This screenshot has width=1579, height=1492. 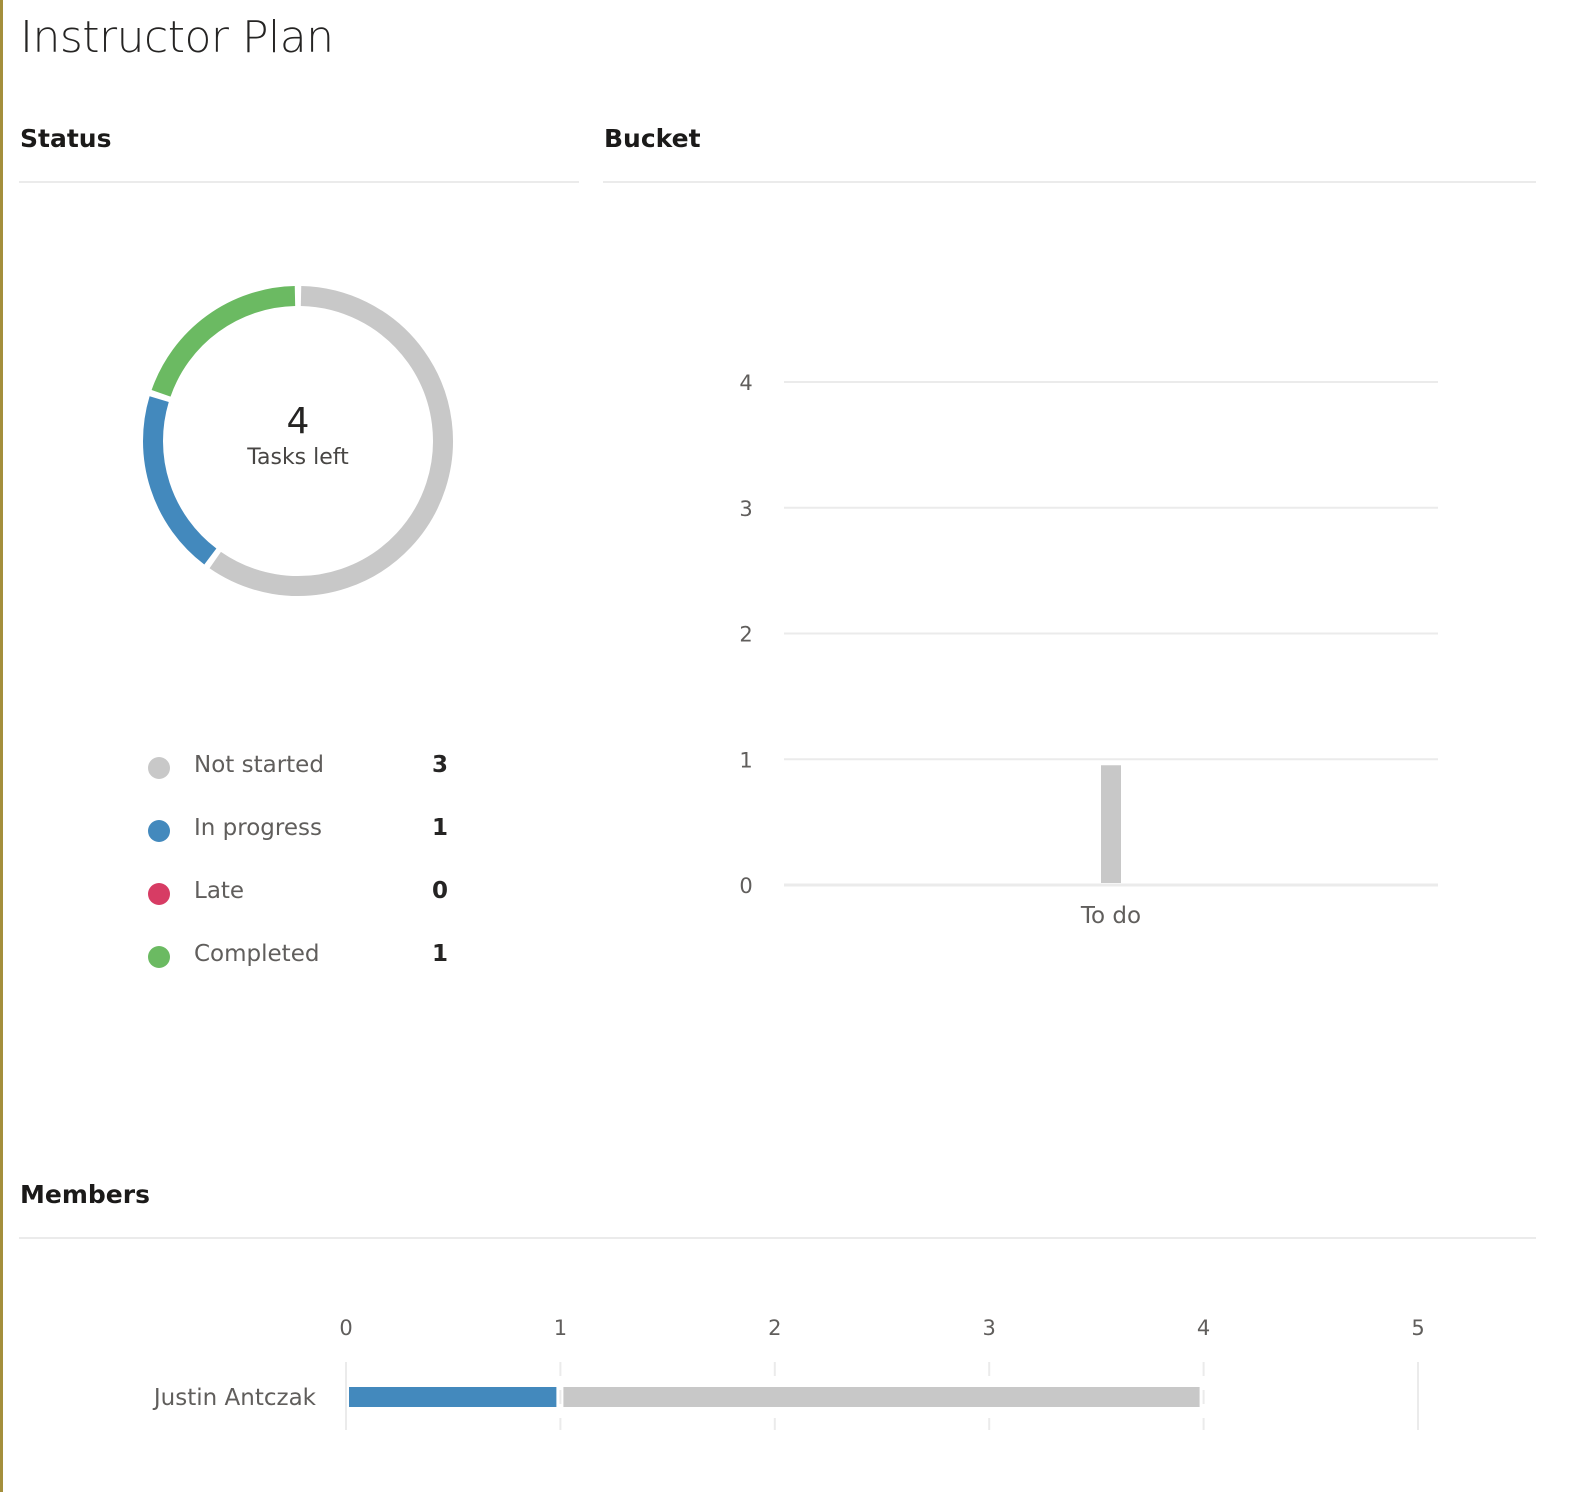 I want to click on member-bar-not-started, so click(x=881, y=1397).